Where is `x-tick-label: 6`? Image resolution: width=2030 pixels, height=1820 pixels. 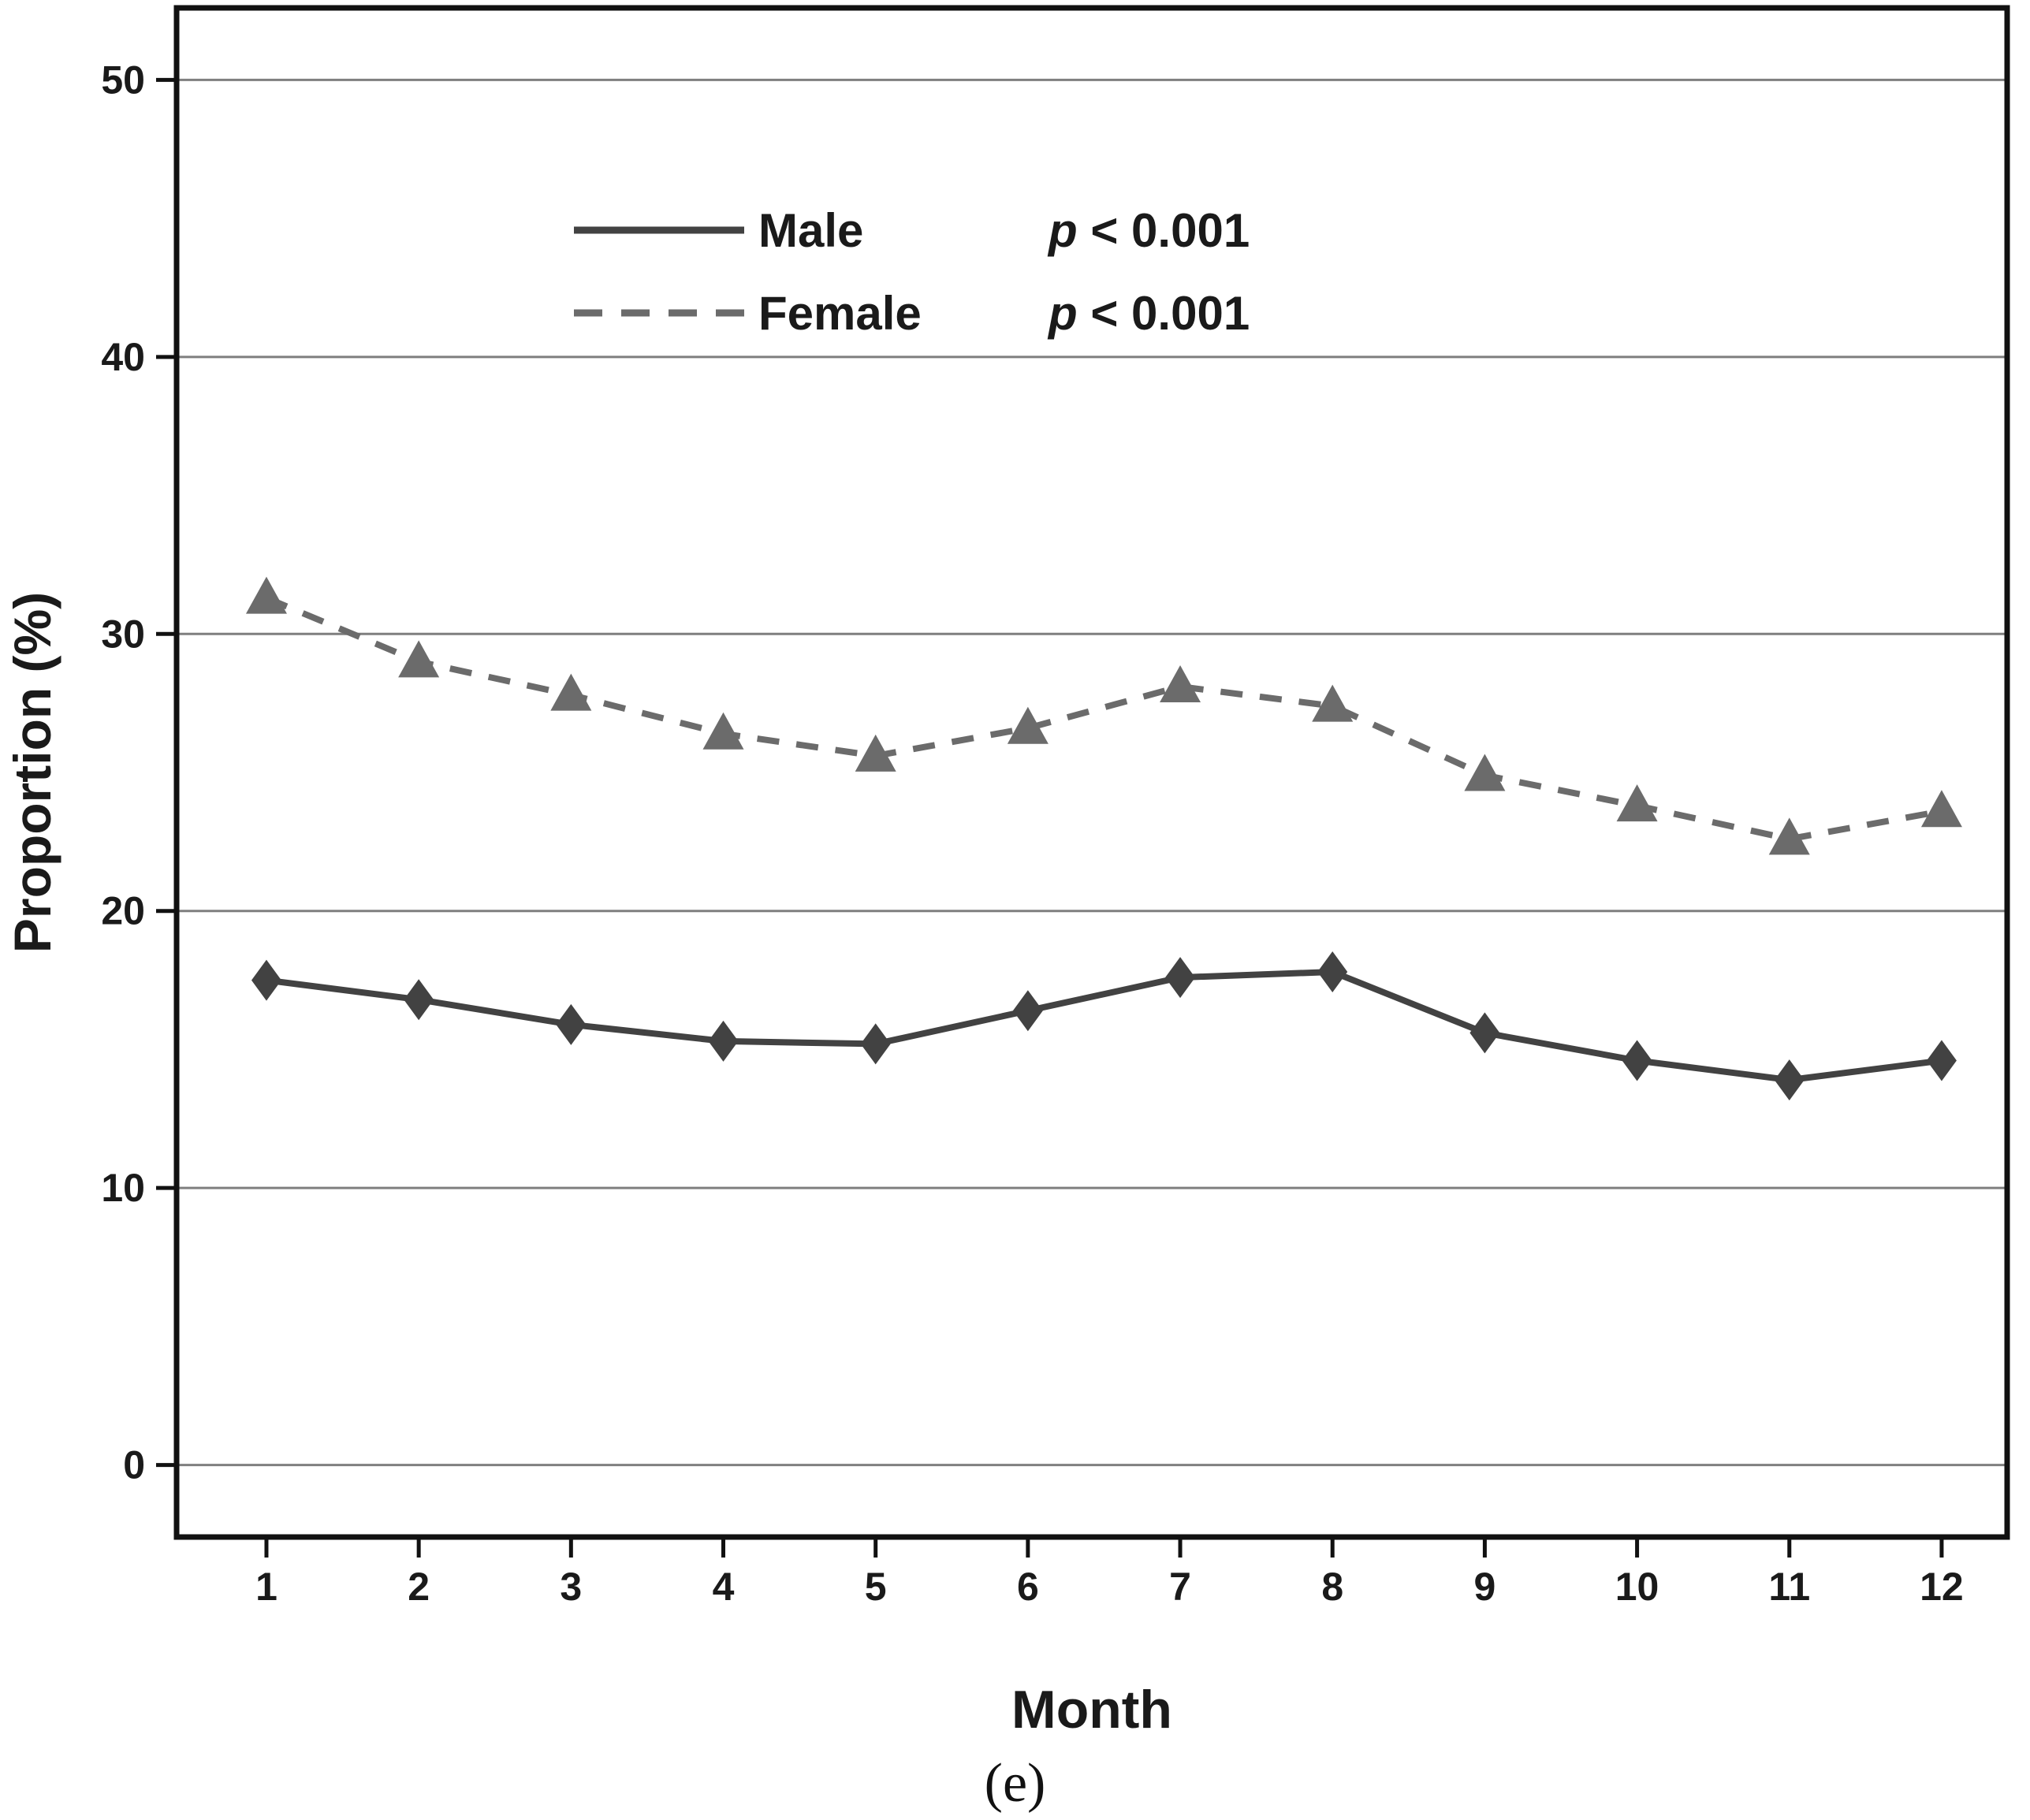 x-tick-label: 6 is located at coordinates (1028, 1587).